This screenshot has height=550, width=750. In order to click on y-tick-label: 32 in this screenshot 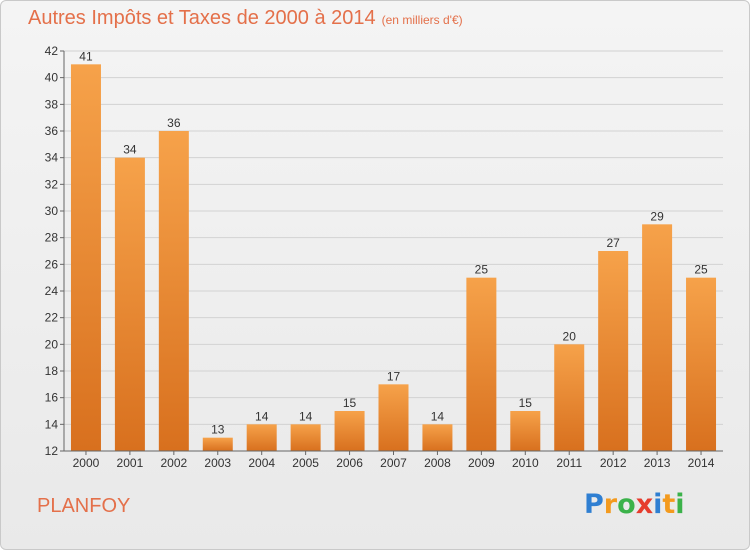, I will do `click(52, 184)`.